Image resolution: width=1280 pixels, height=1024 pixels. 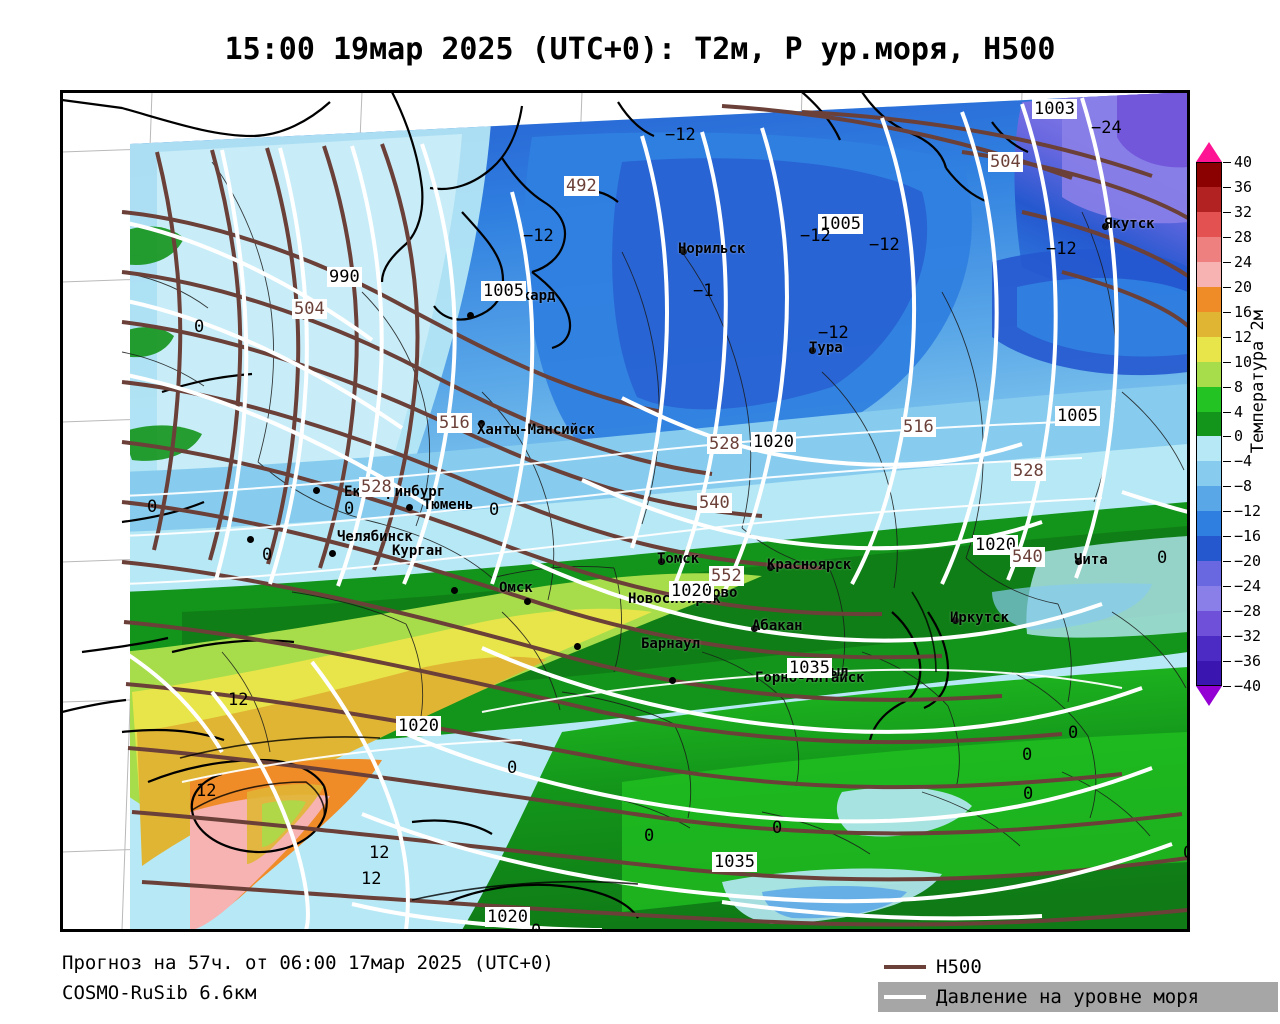 What do you see at coordinates (1239, 411) in the screenshot?
I see `colorbar-tick-label: 4` at bounding box center [1239, 411].